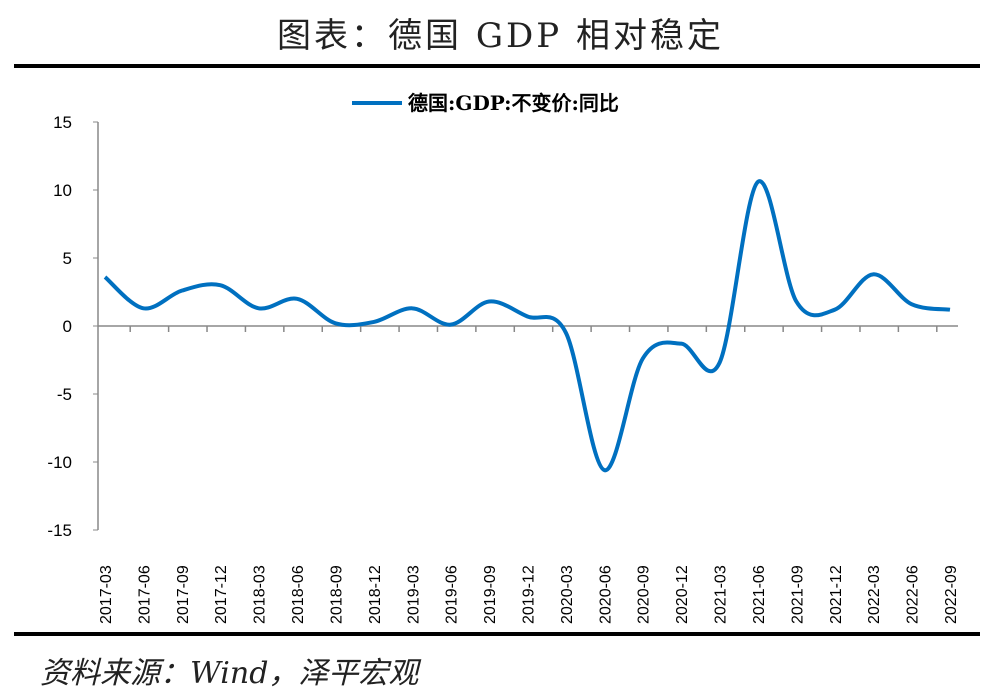 This screenshot has width=1001, height=698. Describe the element at coordinates (497, 634) in the screenshot. I see `bottom-rule` at that location.